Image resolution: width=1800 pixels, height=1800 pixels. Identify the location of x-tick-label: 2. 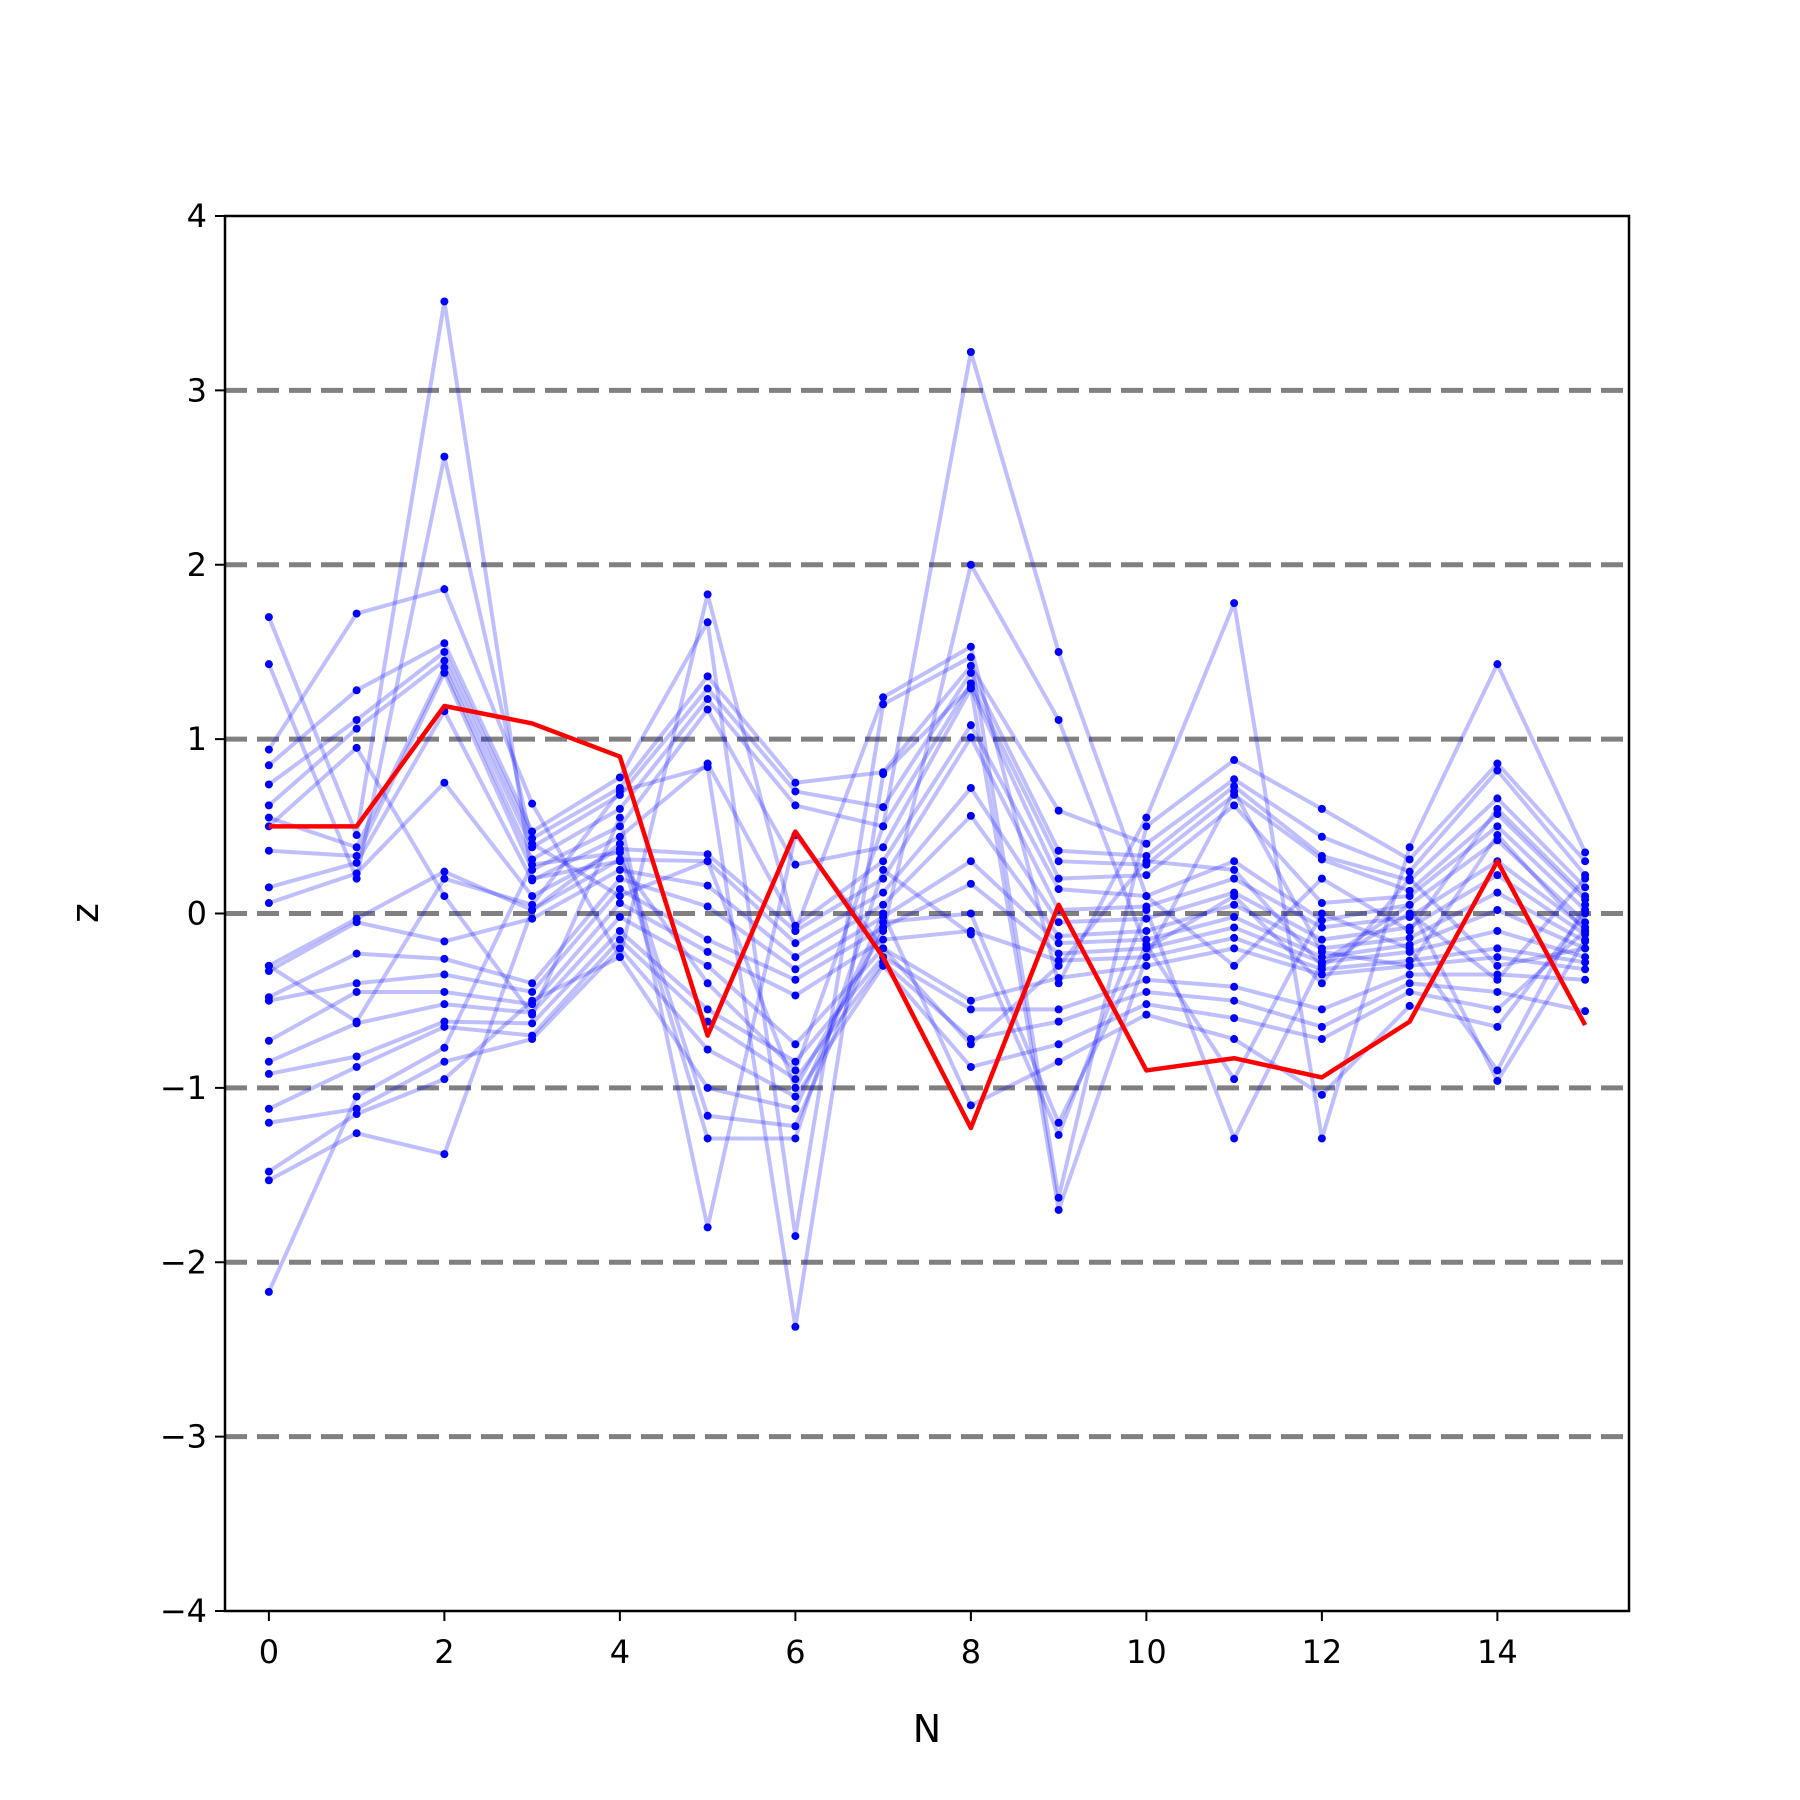
(444, 1652).